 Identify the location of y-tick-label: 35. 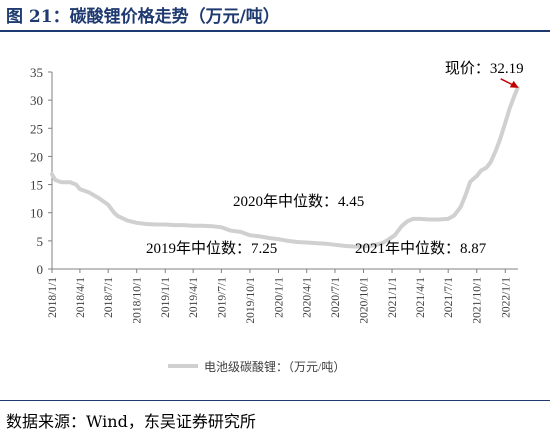
(36, 72).